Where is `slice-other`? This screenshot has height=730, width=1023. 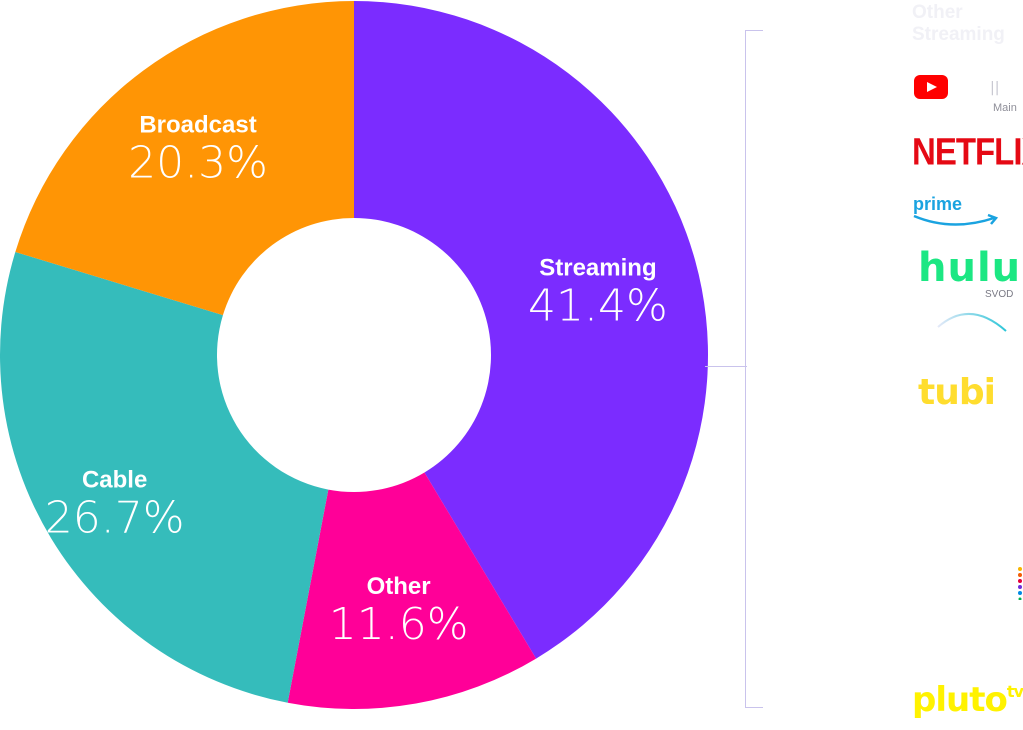 slice-other is located at coordinates (412, 590).